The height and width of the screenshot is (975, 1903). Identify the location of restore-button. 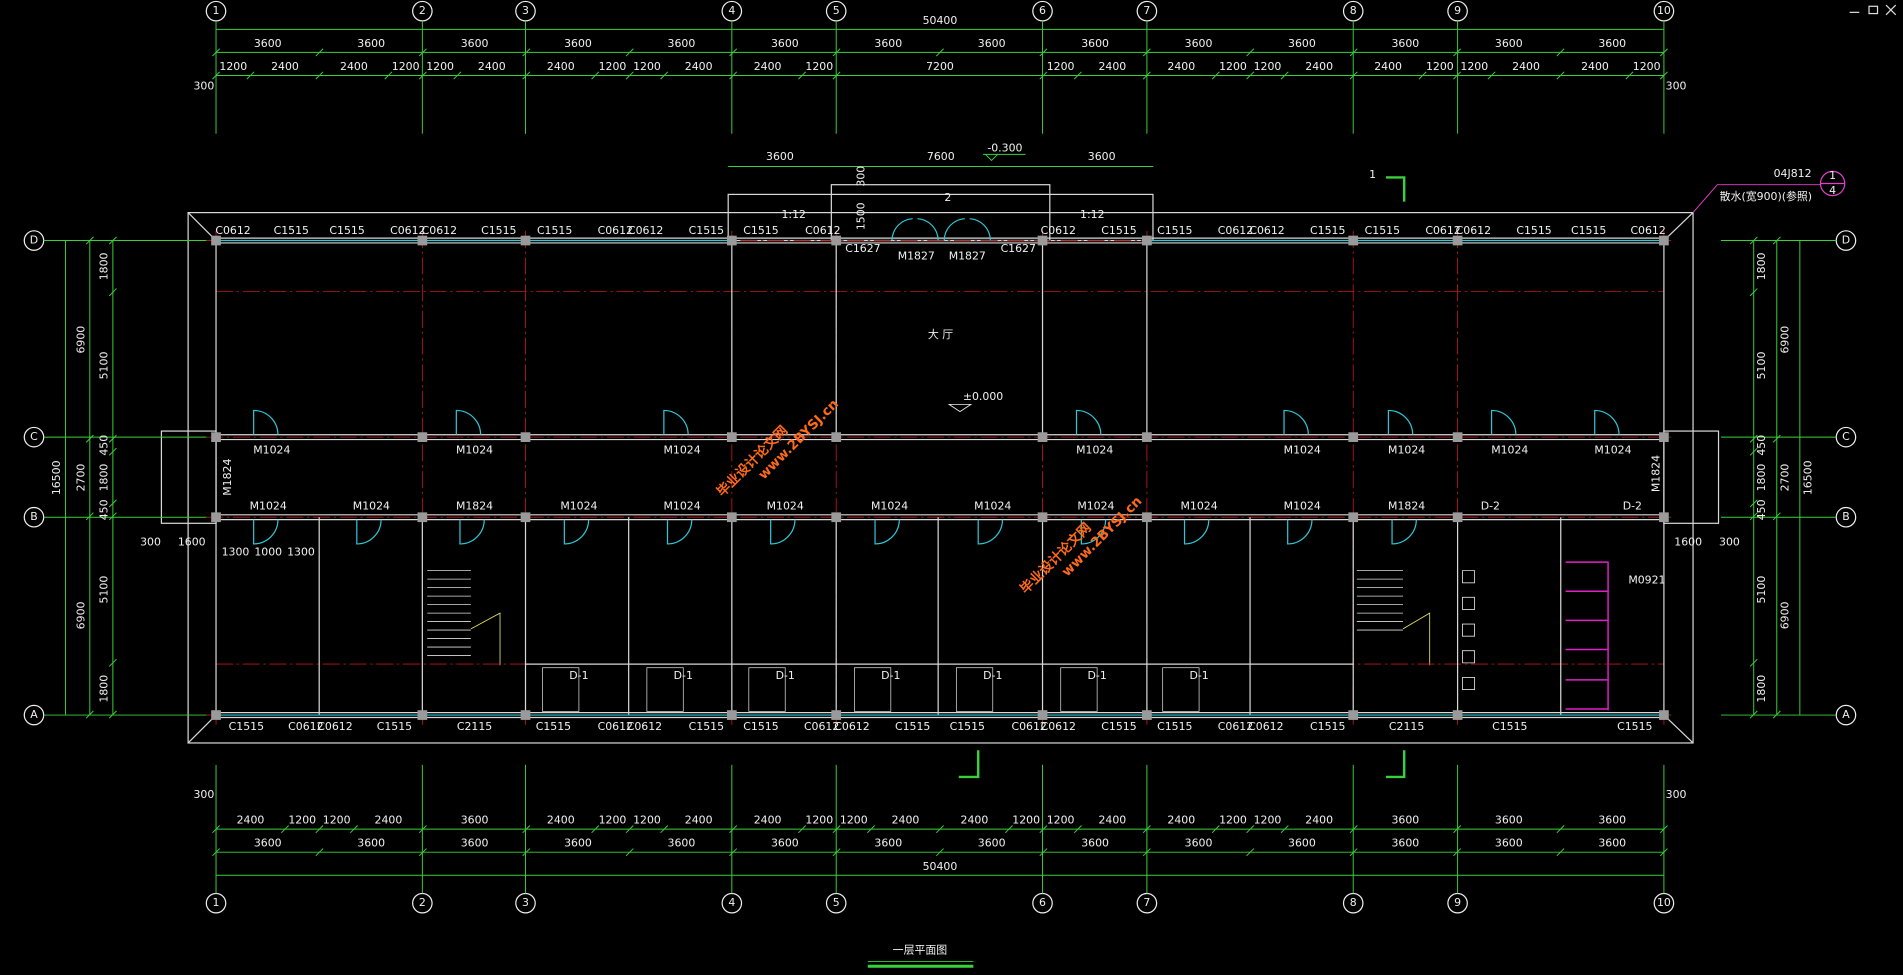
(1873, 10).